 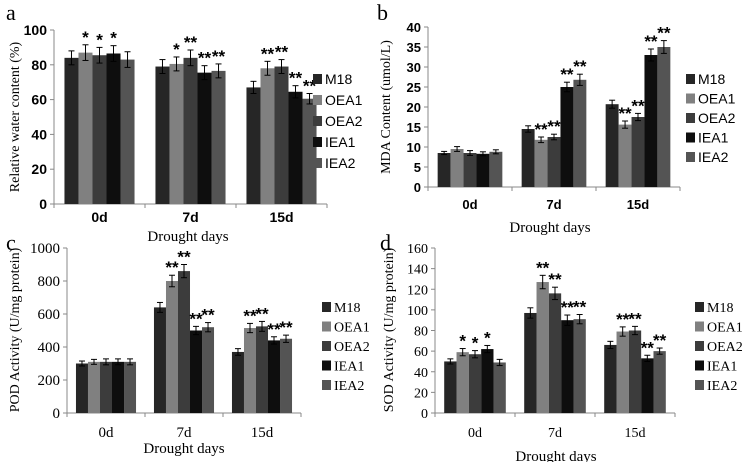 What do you see at coordinates (414, 147) in the screenshot?
I see `y-tick-label: 10` at bounding box center [414, 147].